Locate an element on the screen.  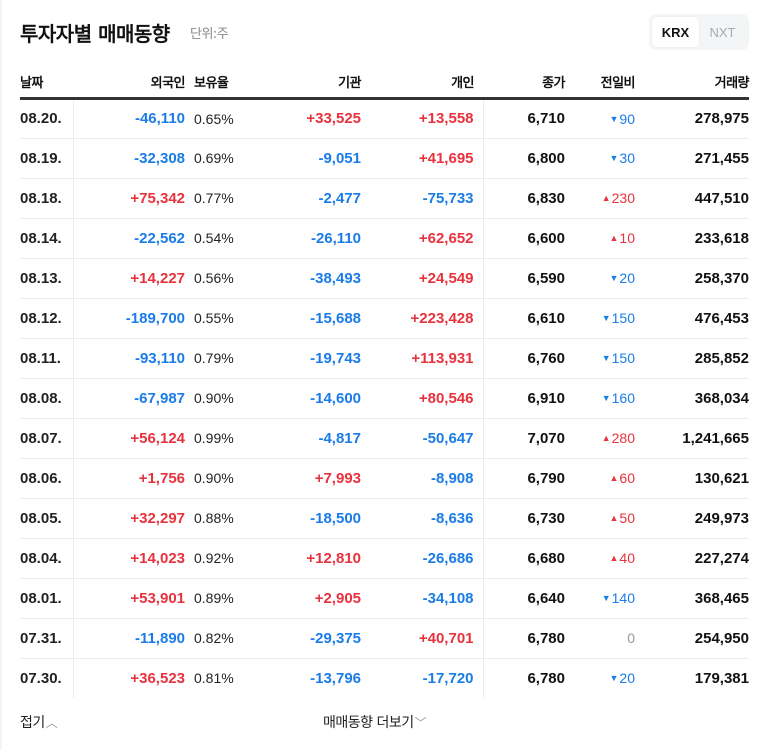
market-toggle: KRX NXT is located at coordinates (699, 32).